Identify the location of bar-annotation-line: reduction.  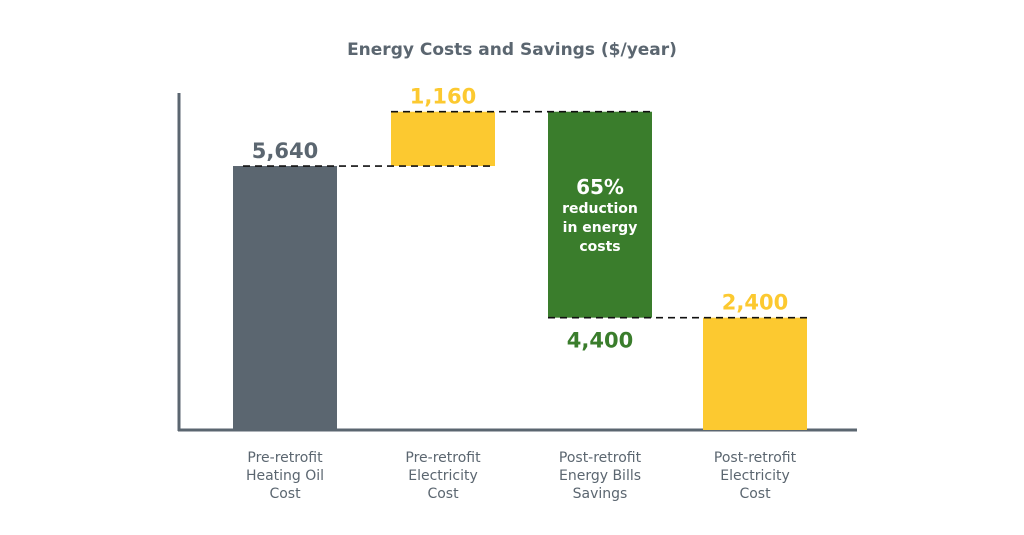
(600, 209).